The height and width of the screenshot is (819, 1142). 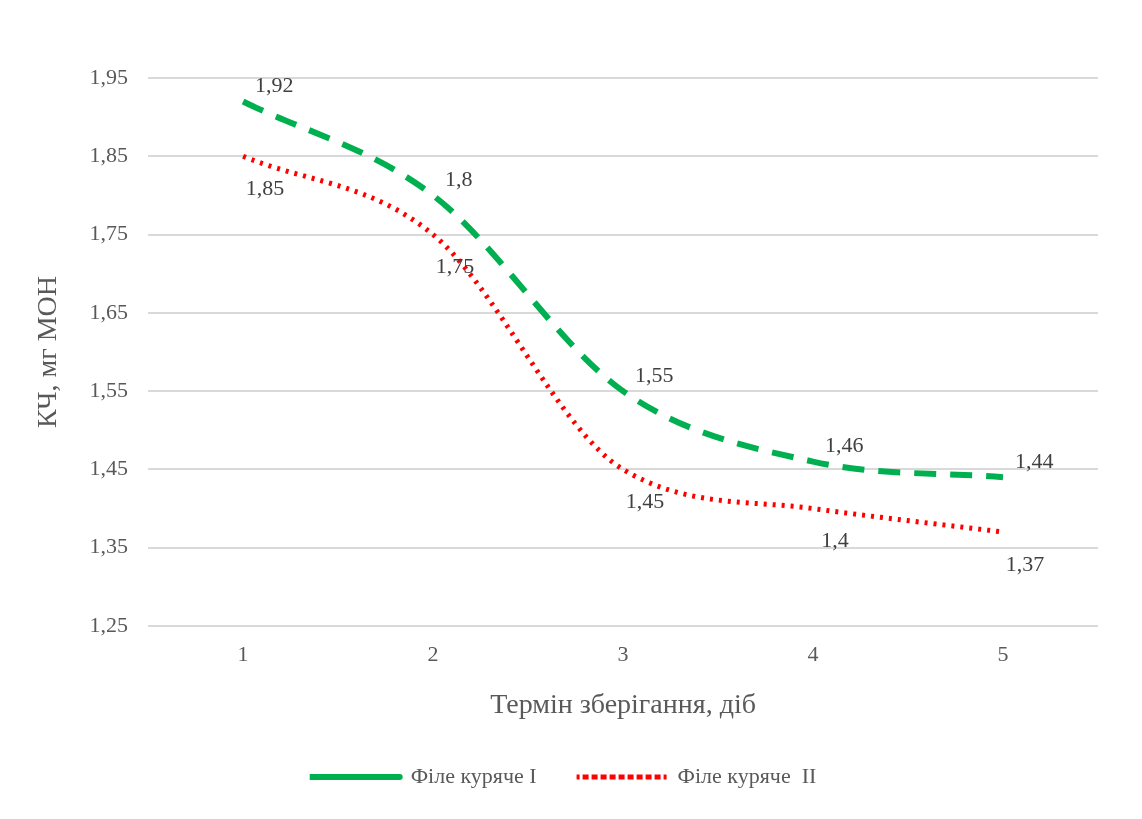 What do you see at coordinates (243, 653) in the screenshot?
I see `x-tick-label: 1` at bounding box center [243, 653].